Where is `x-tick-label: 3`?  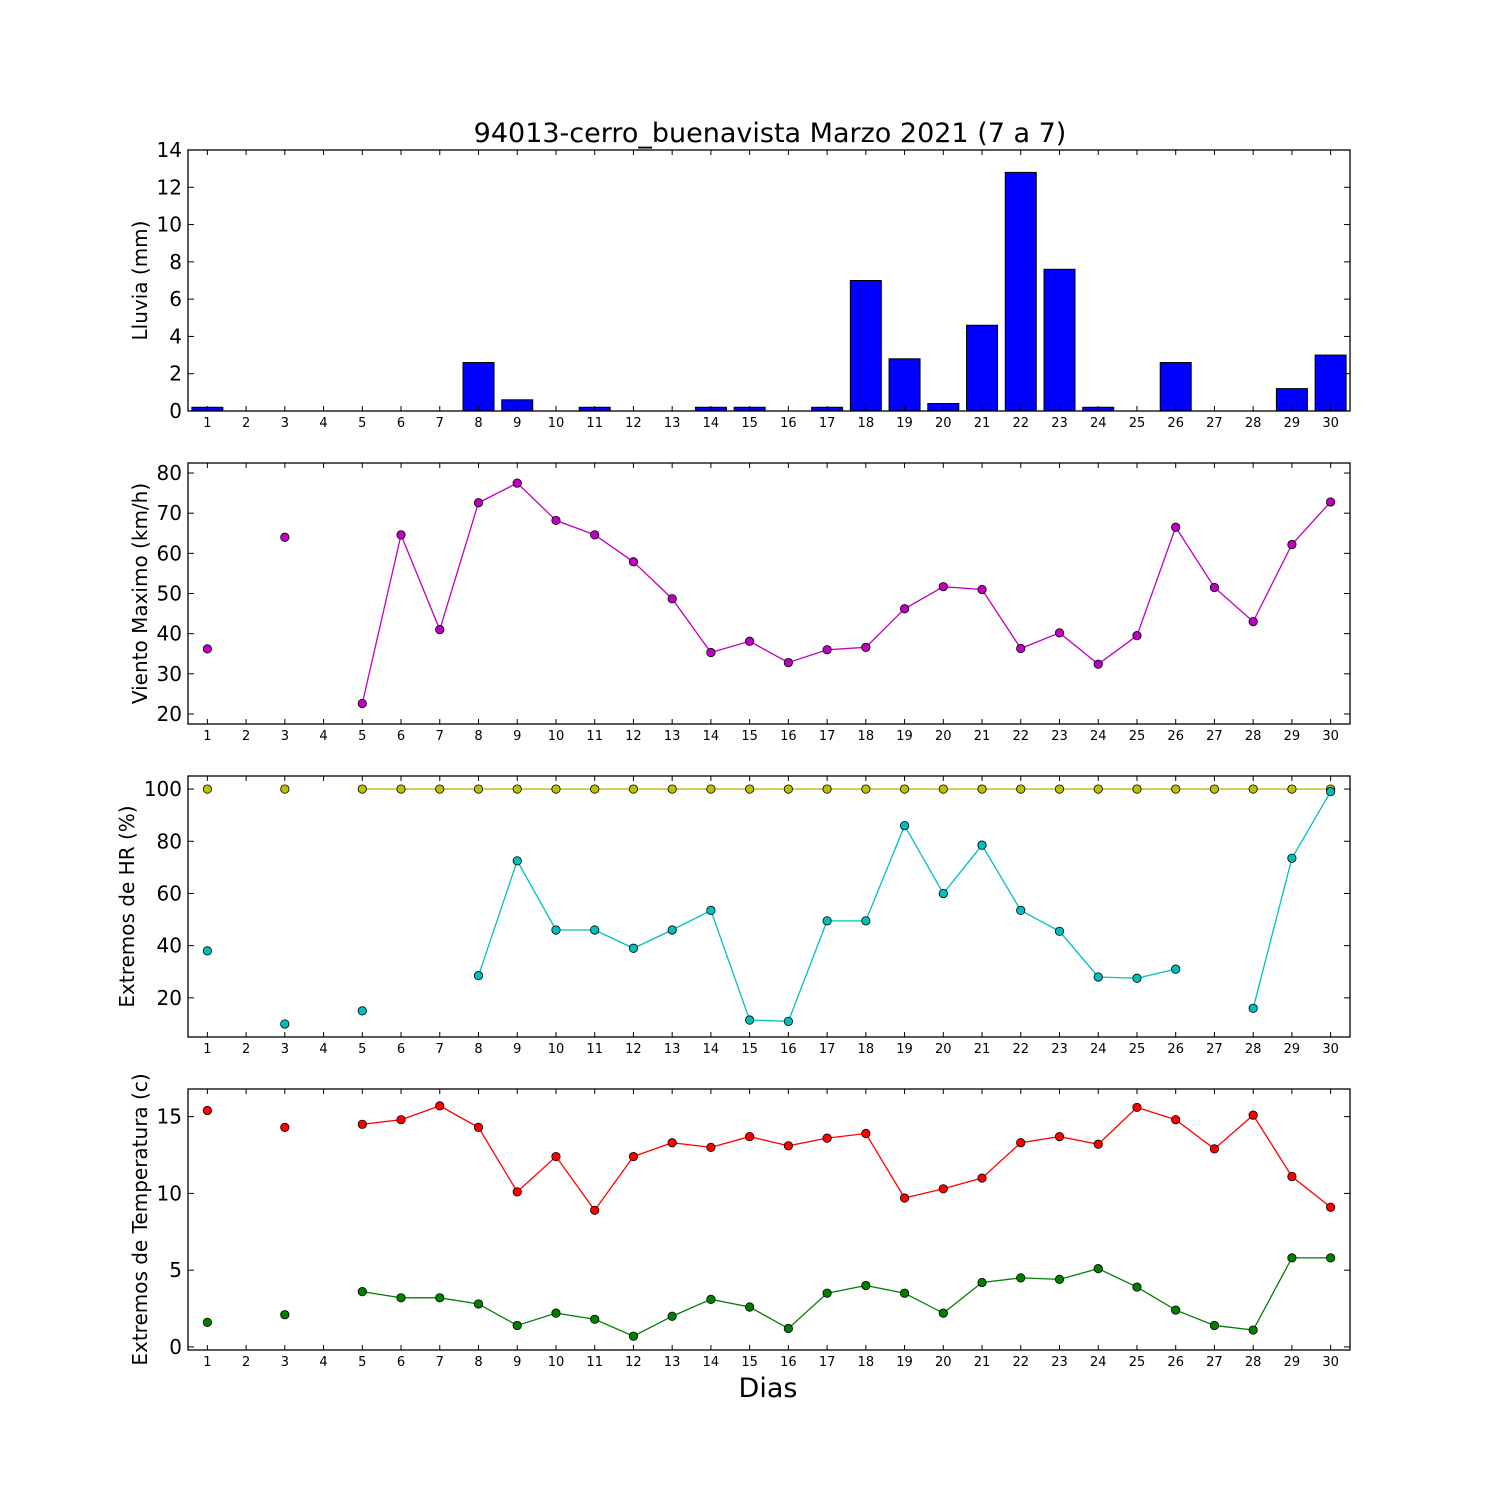 x-tick-label: 3 is located at coordinates (285, 736).